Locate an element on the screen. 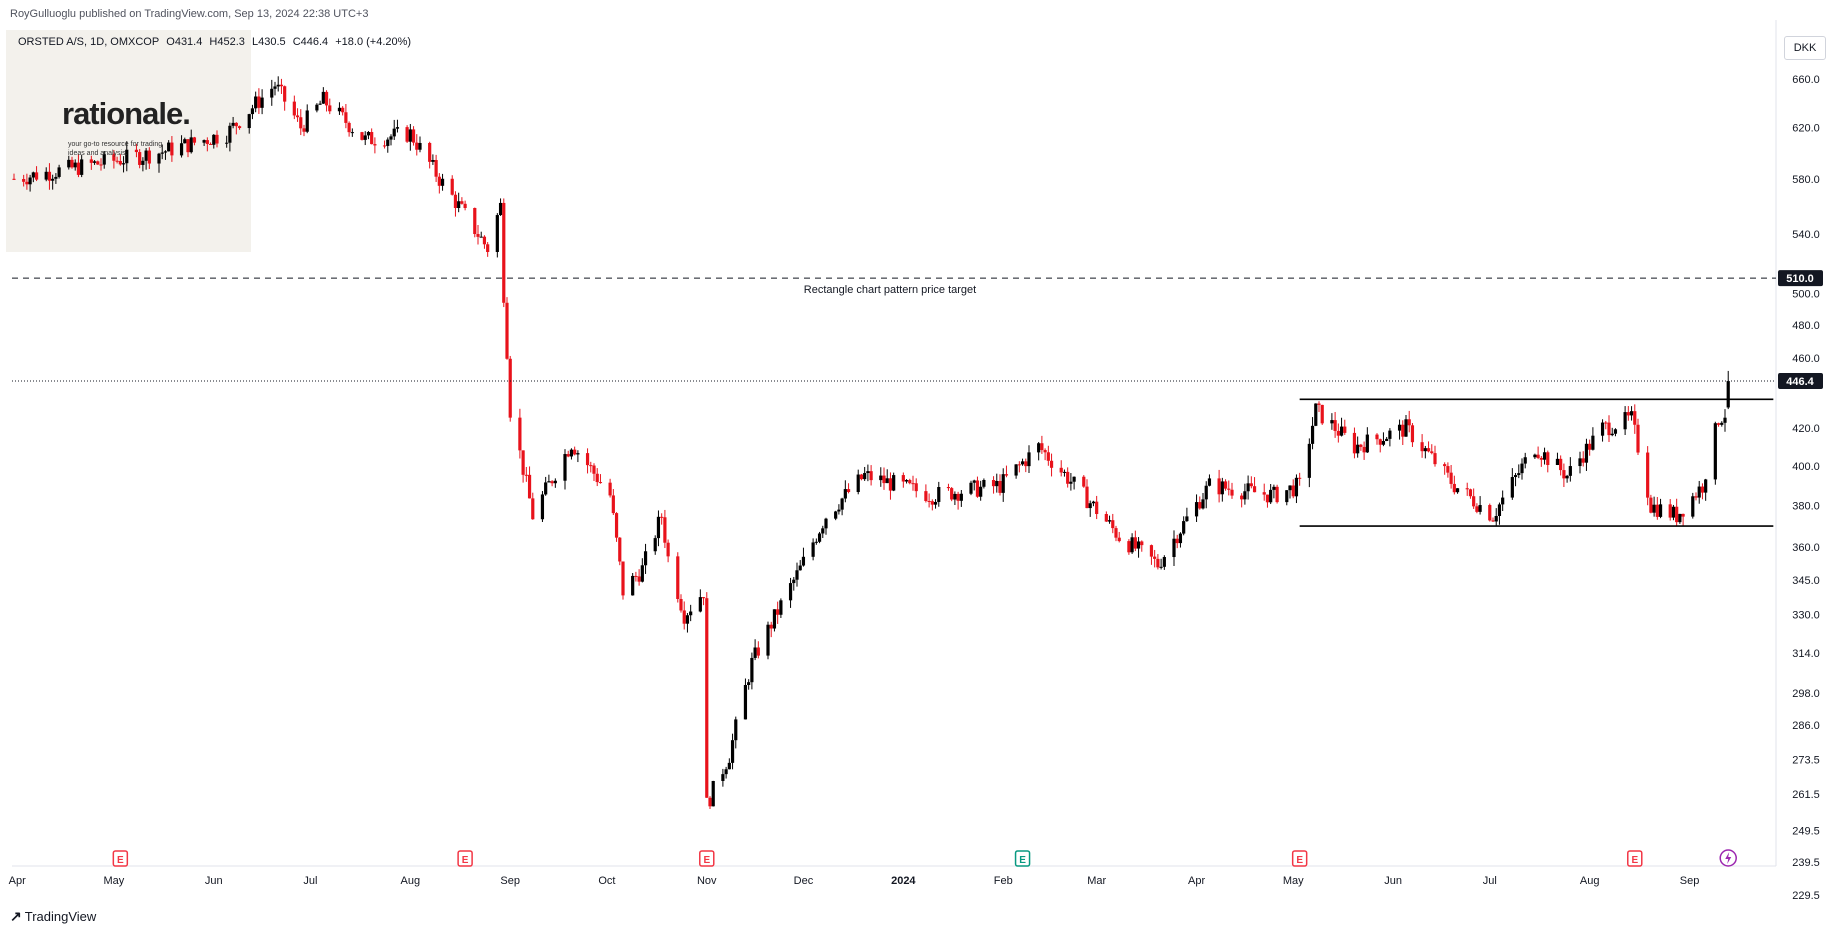 The width and height of the screenshot is (1835, 931). y-tick-label: 298.0 is located at coordinates (1806, 694).